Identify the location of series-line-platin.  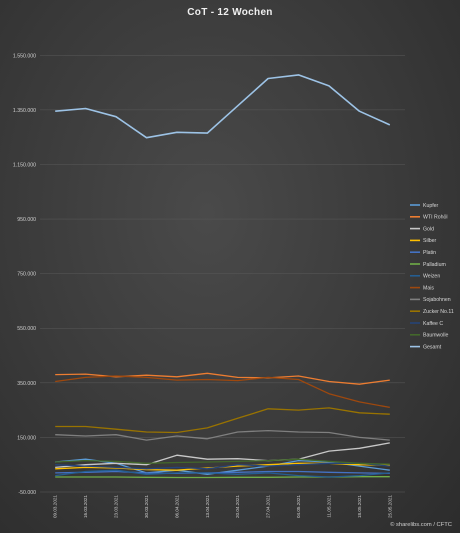
(222, 472).